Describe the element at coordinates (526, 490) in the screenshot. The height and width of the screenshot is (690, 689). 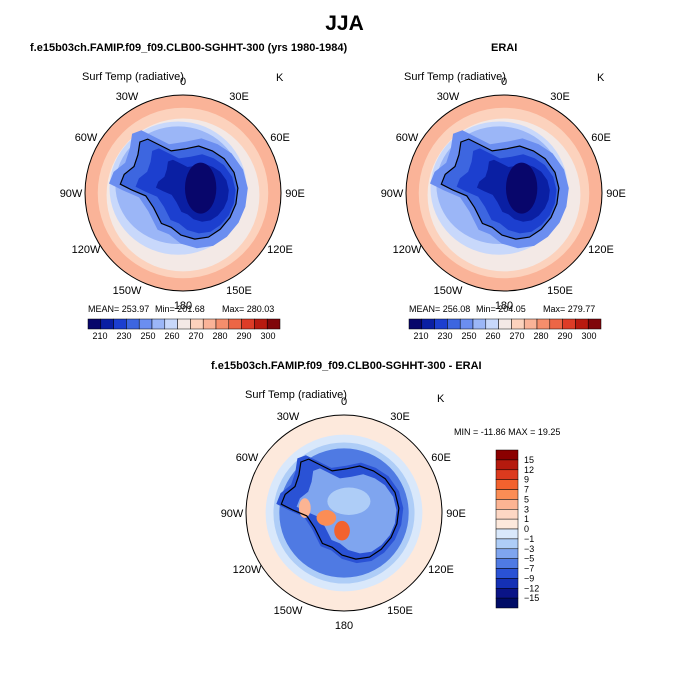
I see `panel-3-colorbar-tick-3: 7` at that location.